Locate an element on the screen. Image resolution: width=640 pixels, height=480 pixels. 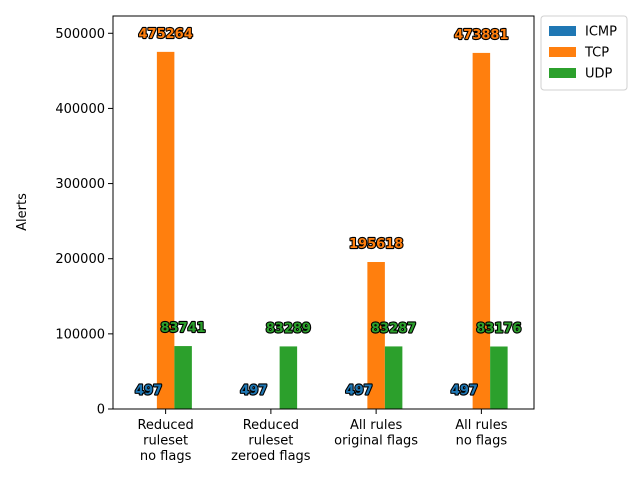
y-tick-label: 200000 is located at coordinates (80, 259).